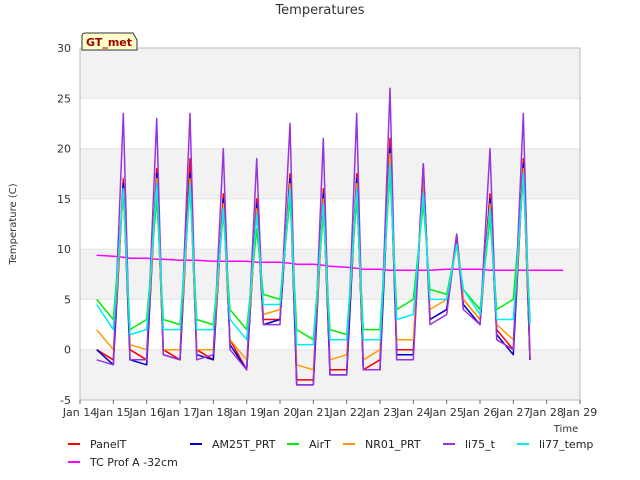 This screenshot has height=480, width=640. Describe the element at coordinates (393, 444) in the screenshot. I see `legend-label-nr01-prt: NR01_PRT` at that location.